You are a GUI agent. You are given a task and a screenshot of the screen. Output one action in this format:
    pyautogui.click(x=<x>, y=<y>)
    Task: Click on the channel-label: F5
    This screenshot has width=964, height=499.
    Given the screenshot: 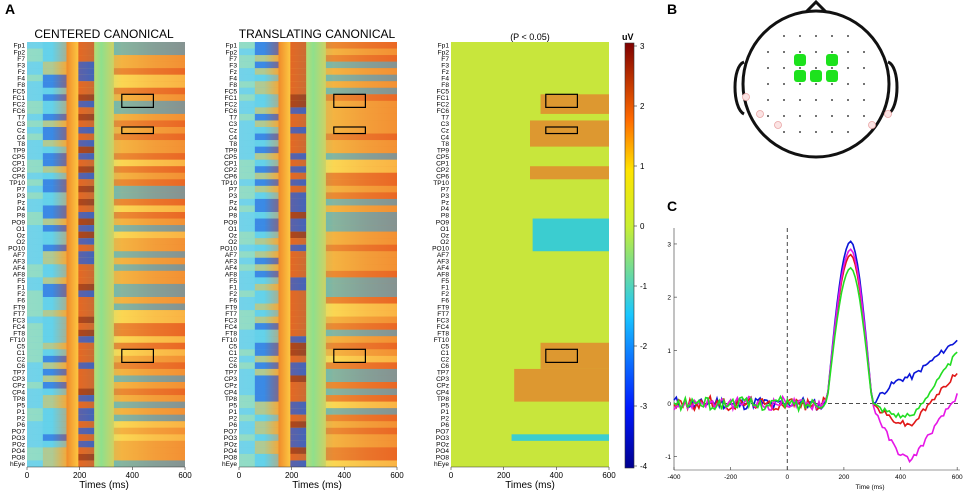 What is the action you would take?
    pyautogui.click(x=233, y=281)
    